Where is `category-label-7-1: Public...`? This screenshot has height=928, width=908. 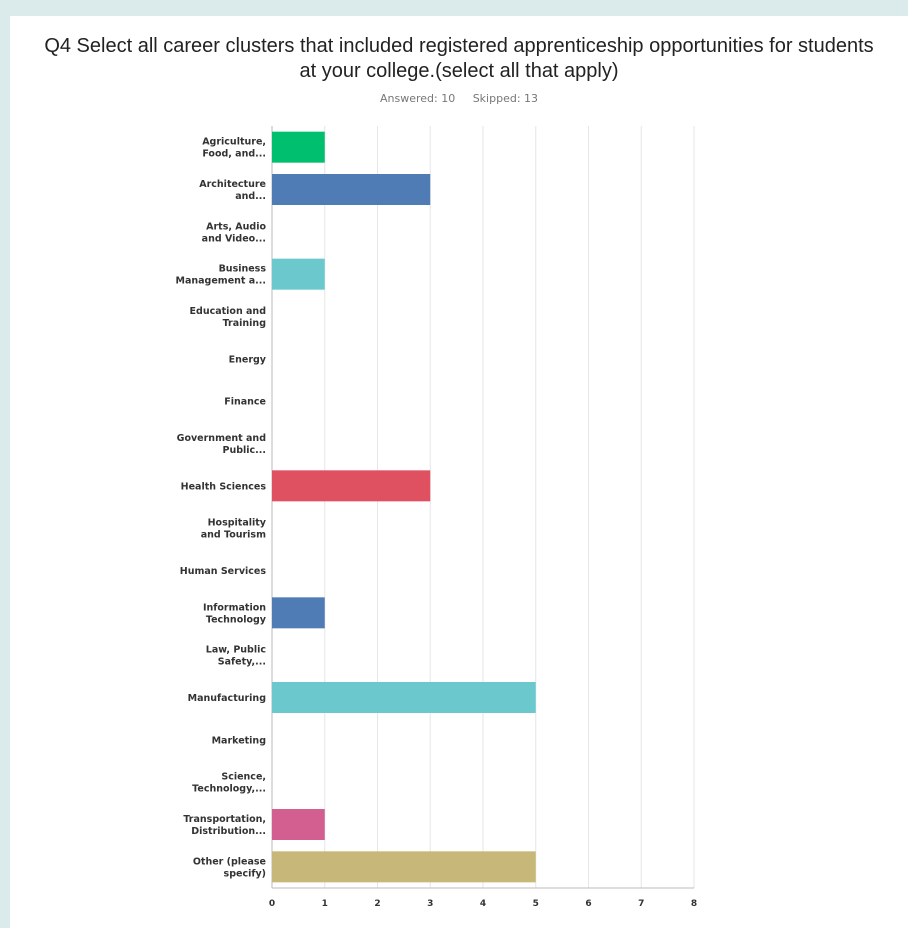
category-label-7-1: Public... is located at coordinates (245, 450).